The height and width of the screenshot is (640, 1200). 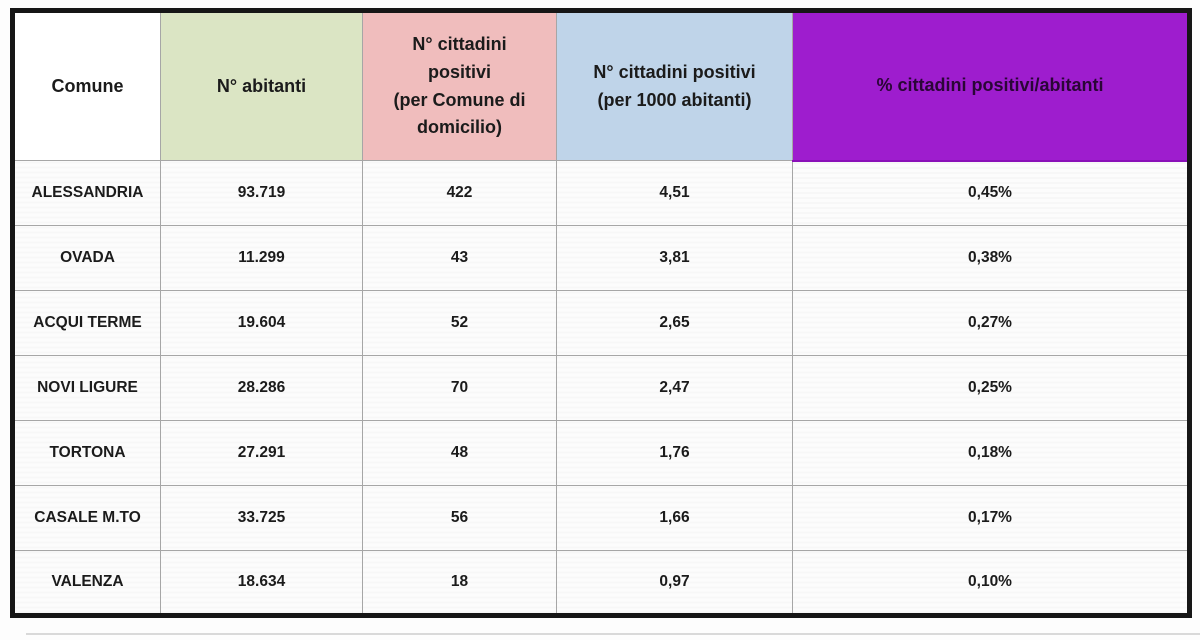 What do you see at coordinates (674, 453) in the screenshot?
I see `cell-value: 1,76` at bounding box center [674, 453].